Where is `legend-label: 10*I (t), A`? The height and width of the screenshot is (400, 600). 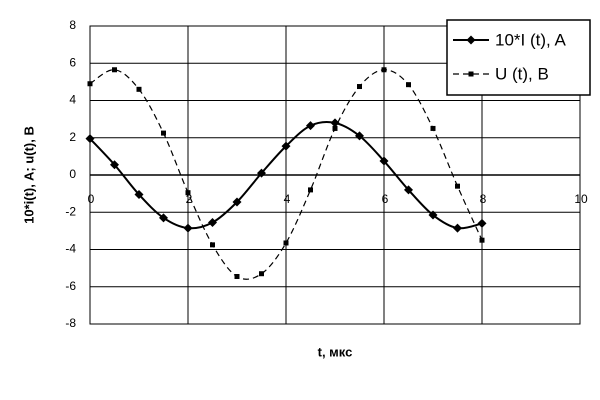
legend-label: 10*I (t), A is located at coordinates (531, 39).